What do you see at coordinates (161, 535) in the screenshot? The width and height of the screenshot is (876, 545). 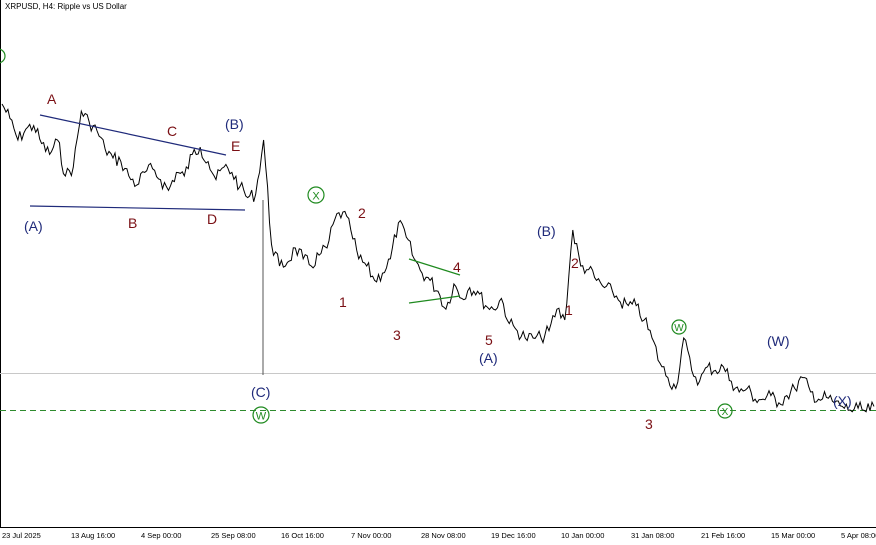 I see `x-tick-label: 4 Sep 00:00` at bounding box center [161, 535].